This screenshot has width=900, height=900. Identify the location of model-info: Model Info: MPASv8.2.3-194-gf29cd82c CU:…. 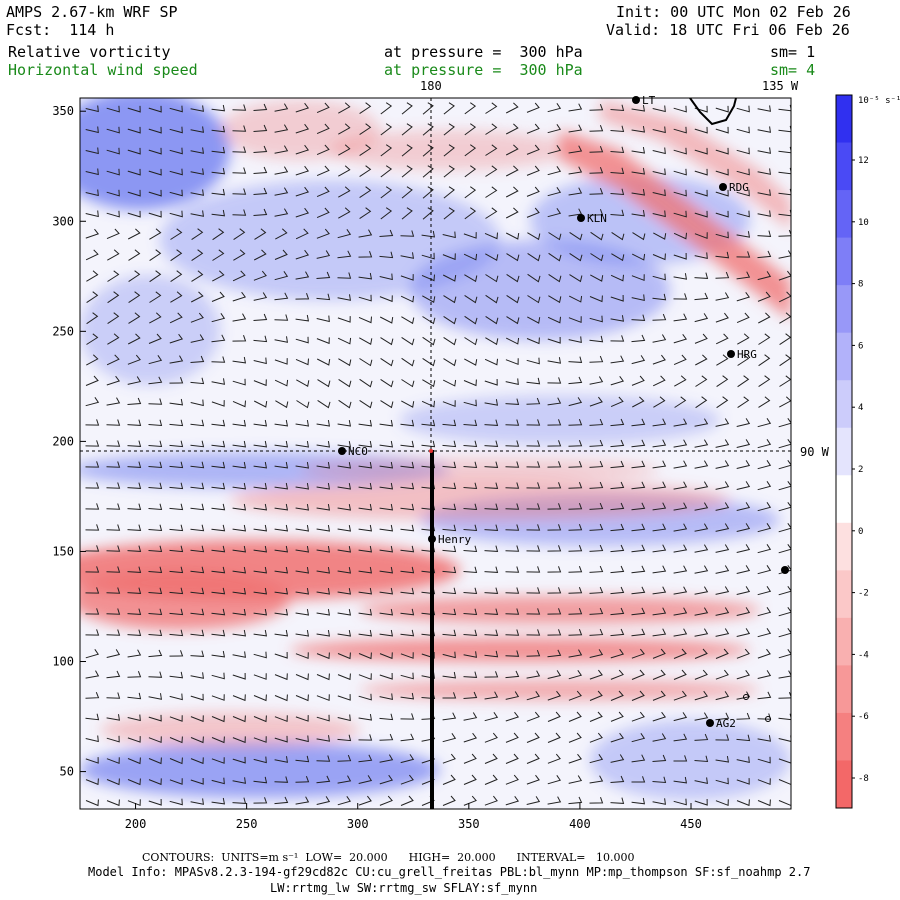
(449, 872).